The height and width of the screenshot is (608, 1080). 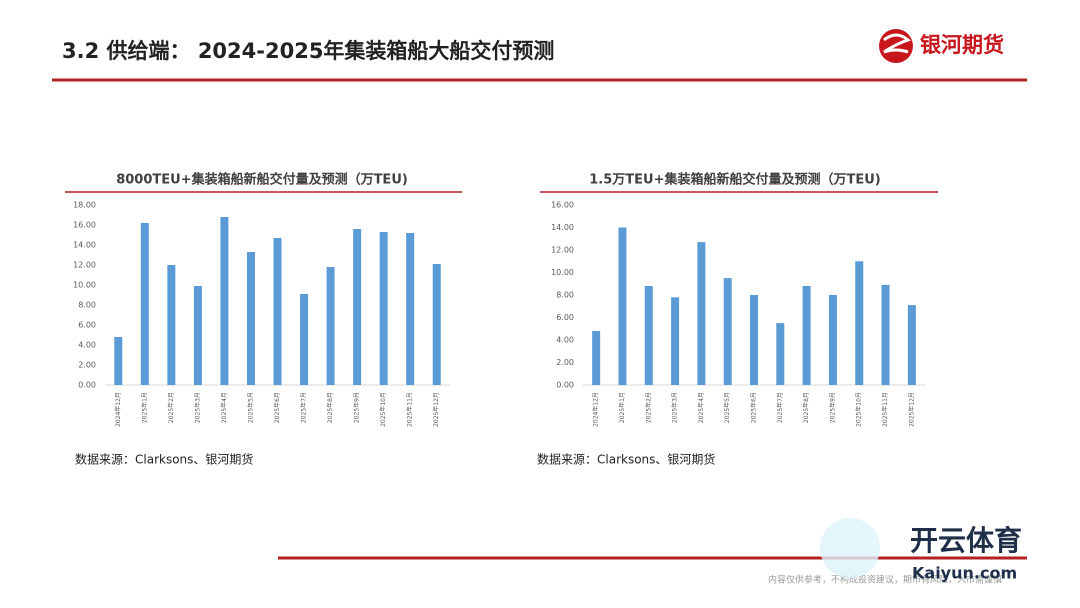 I want to click on y-tick-label: 18.00, so click(x=84, y=205).